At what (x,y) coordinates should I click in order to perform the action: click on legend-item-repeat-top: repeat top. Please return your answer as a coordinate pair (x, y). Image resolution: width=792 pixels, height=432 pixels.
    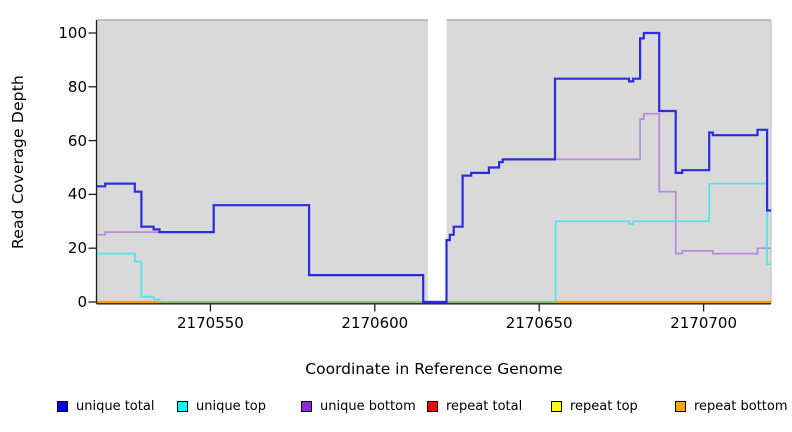
    Looking at the image, I should click on (594, 406).